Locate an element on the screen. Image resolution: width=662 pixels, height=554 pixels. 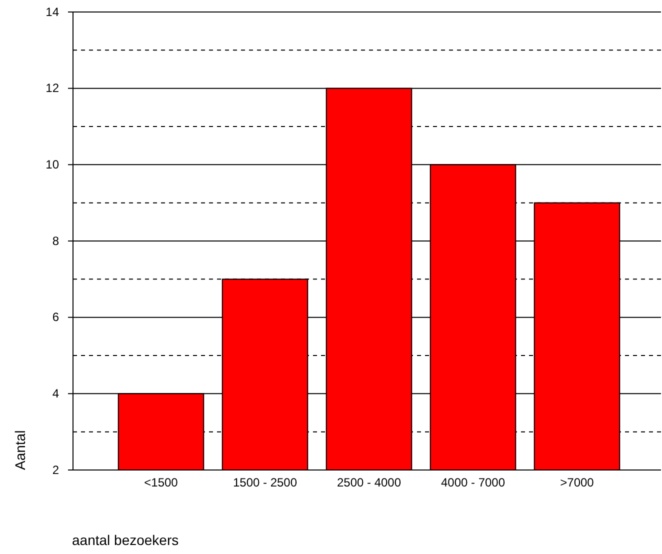
y-tick-label: 6 is located at coordinates (56, 317).